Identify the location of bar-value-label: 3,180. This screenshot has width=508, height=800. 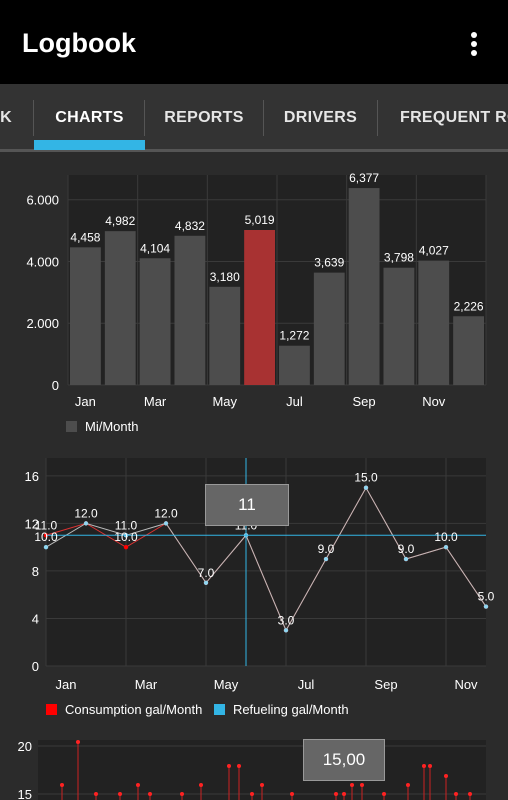
(225, 277).